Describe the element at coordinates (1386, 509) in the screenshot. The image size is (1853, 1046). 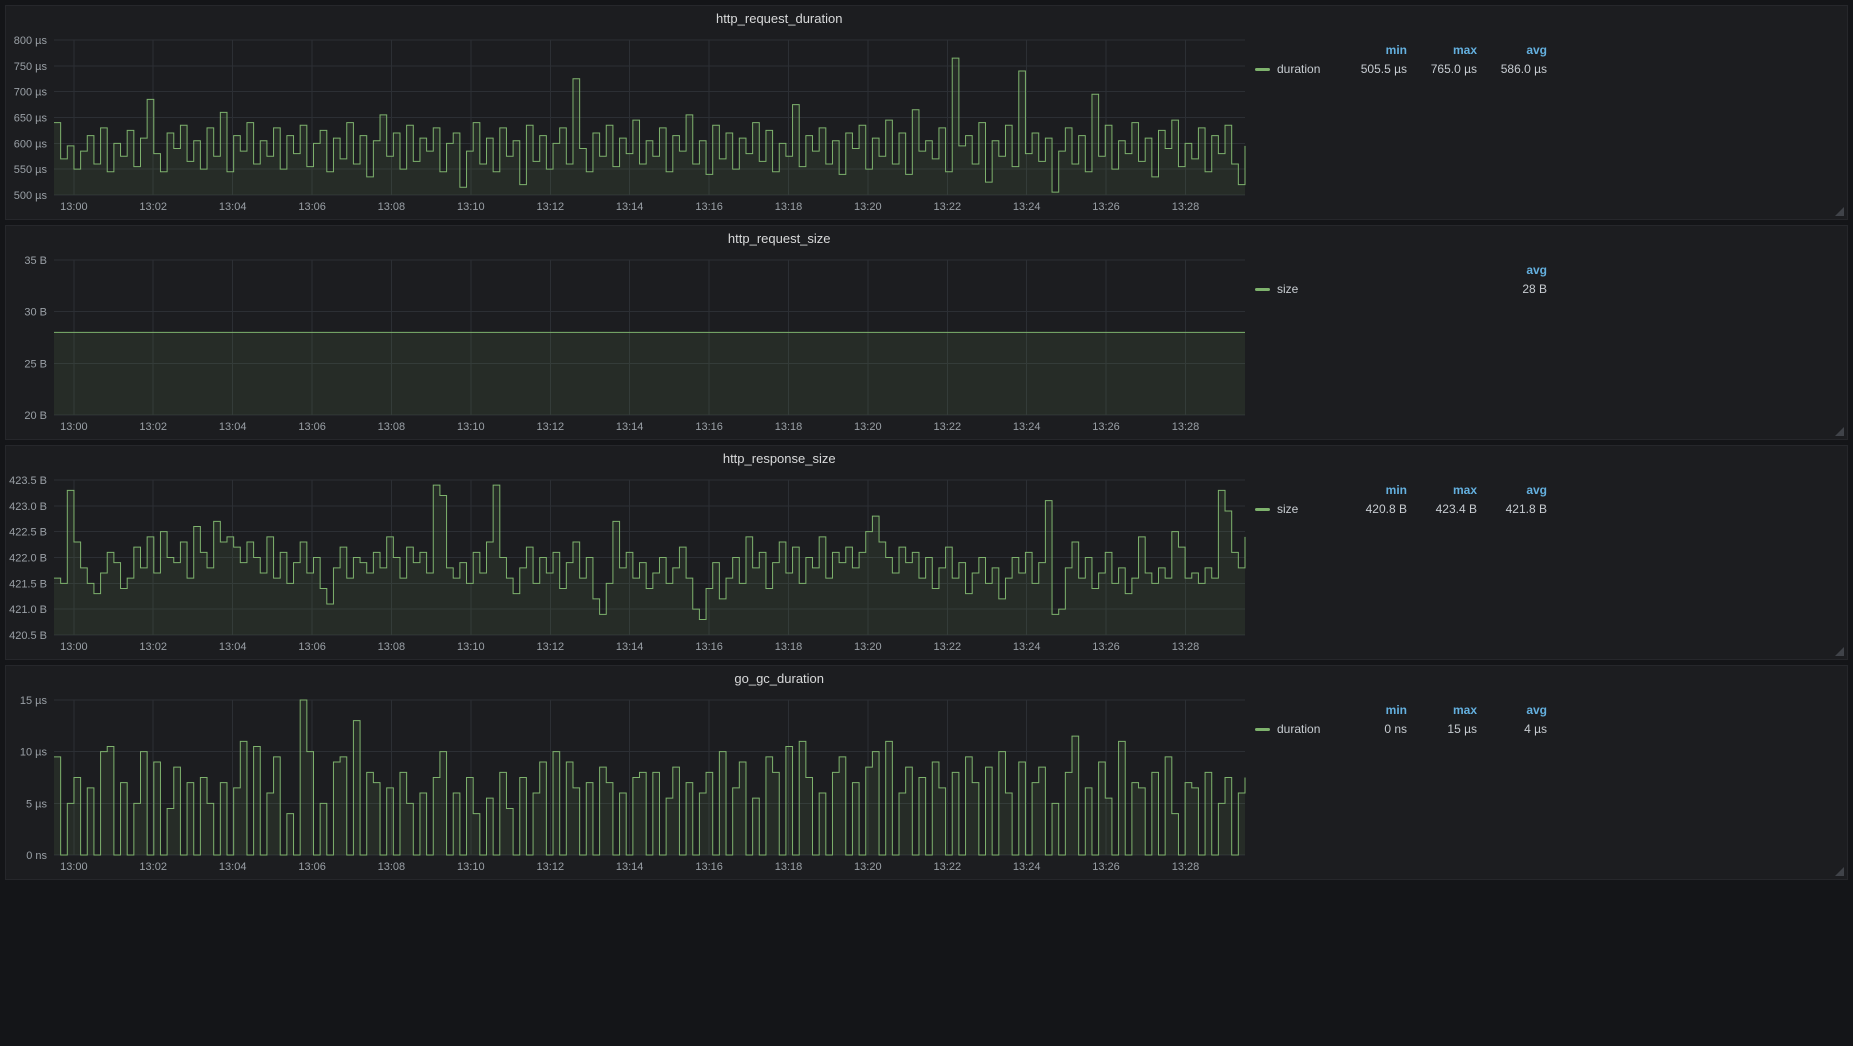
I see `legend-stat-value: 420.8 B` at that location.